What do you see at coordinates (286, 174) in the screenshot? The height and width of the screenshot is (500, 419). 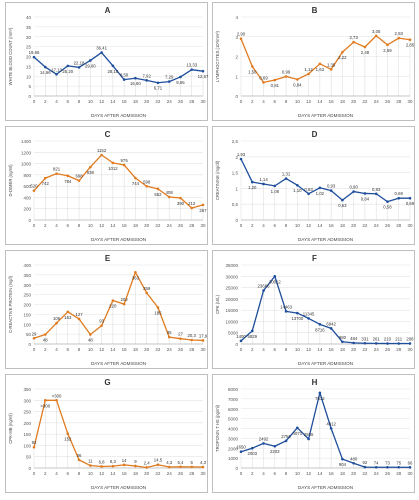 I see `data-label: 1,31` at bounding box center [286, 174].